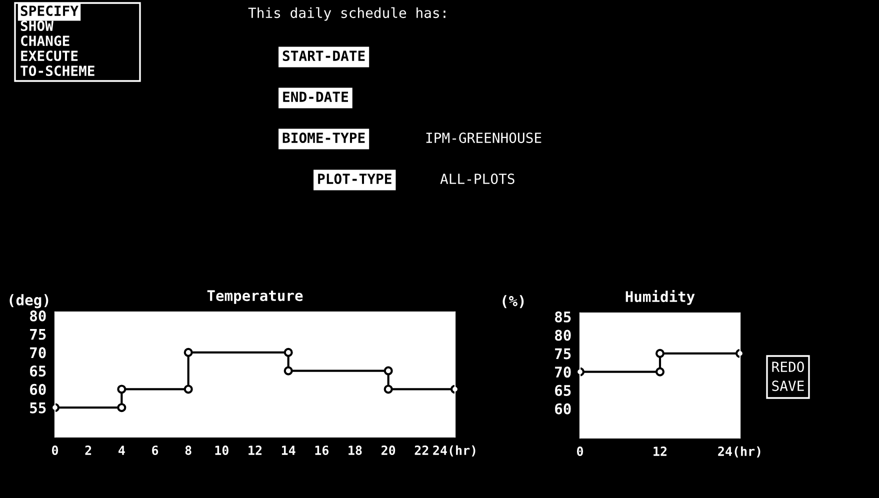 This screenshot has width=879, height=498. Describe the element at coordinates (37, 26) in the screenshot. I see `text: SHOW` at that location.